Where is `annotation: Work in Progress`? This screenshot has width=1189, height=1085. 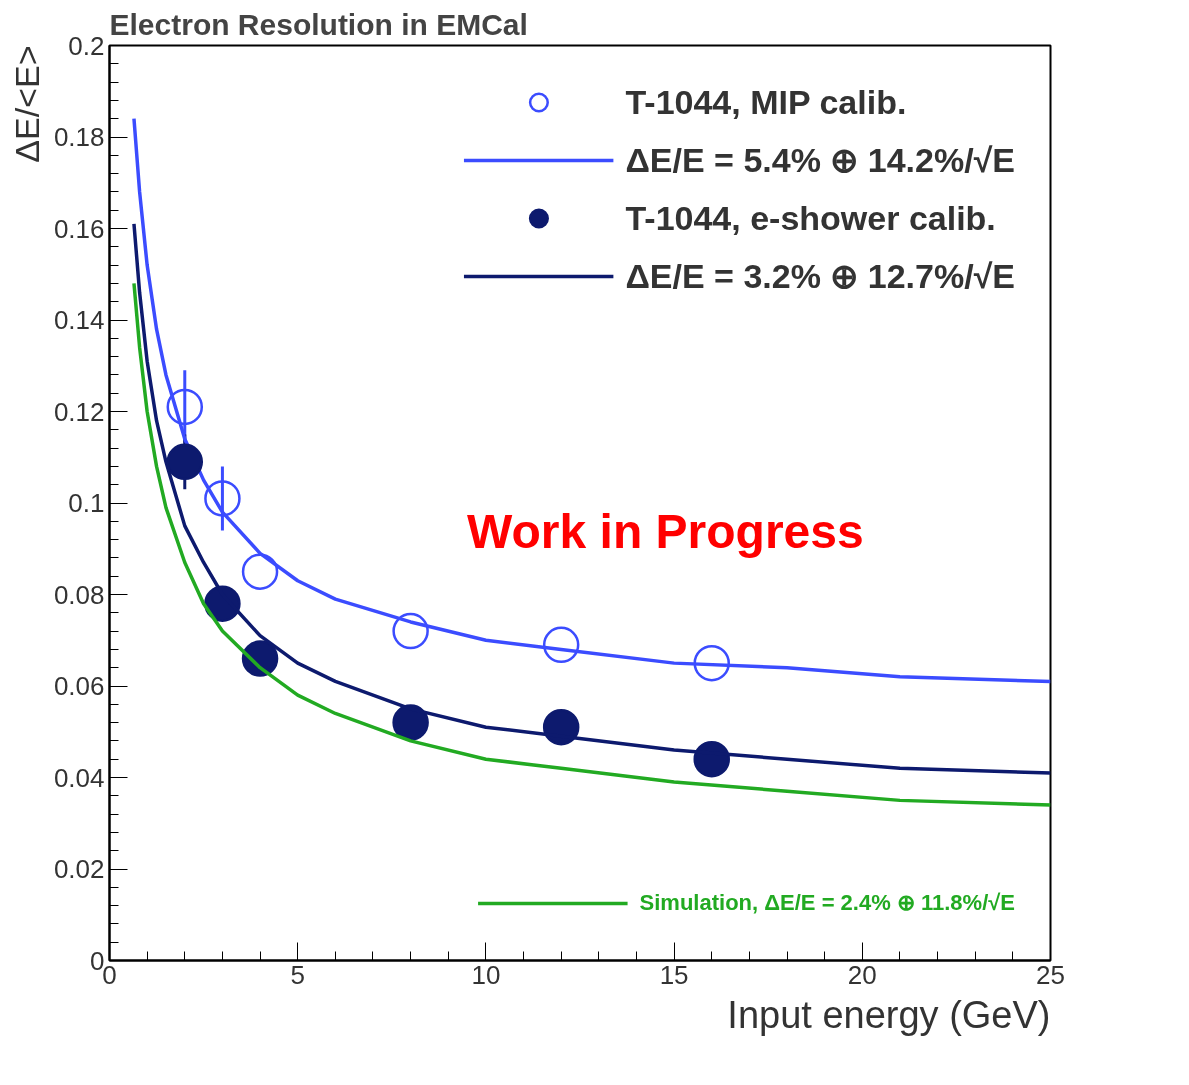 annotation: Work in Progress is located at coordinates (665, 531).